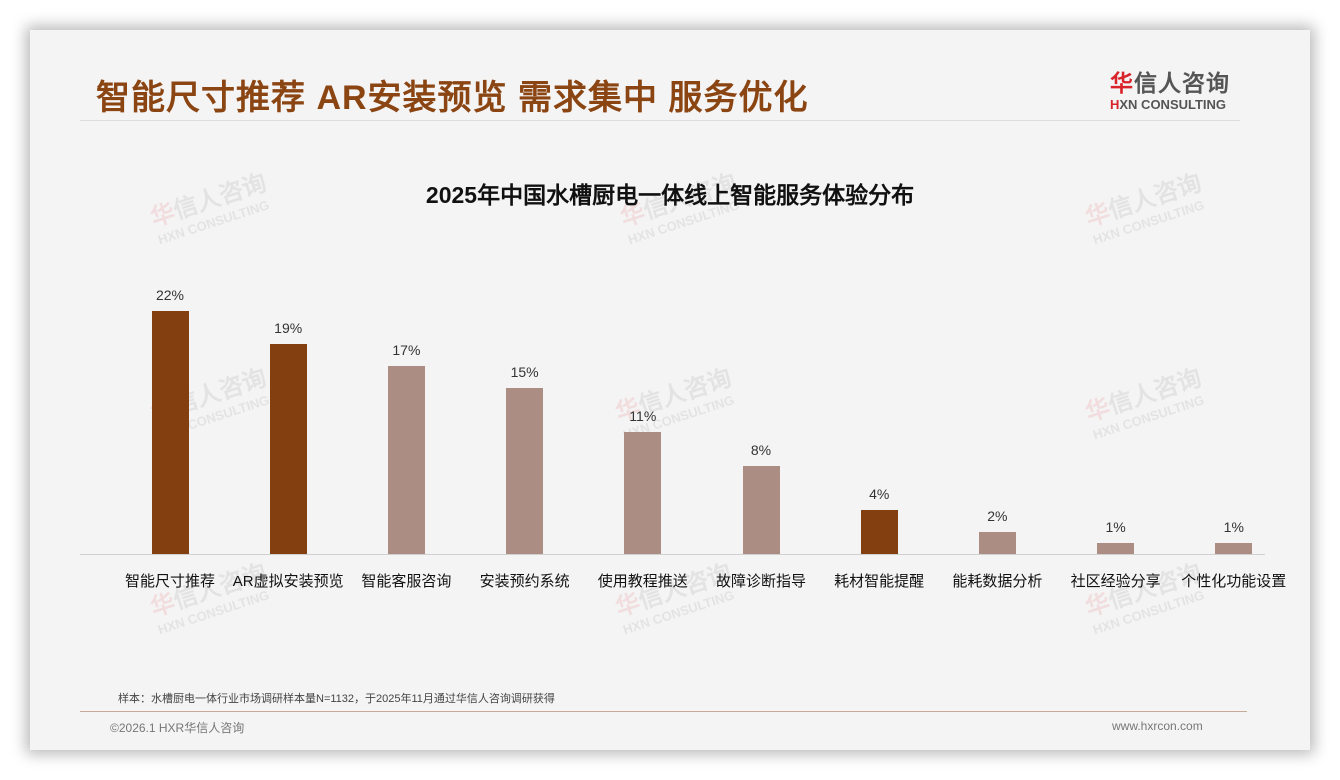 This screenshot has height=780, width=1340. Describe the element at coordinates (288, 581) in the screenshot. I see `category-label: AR虚拟安装预览` at that location.